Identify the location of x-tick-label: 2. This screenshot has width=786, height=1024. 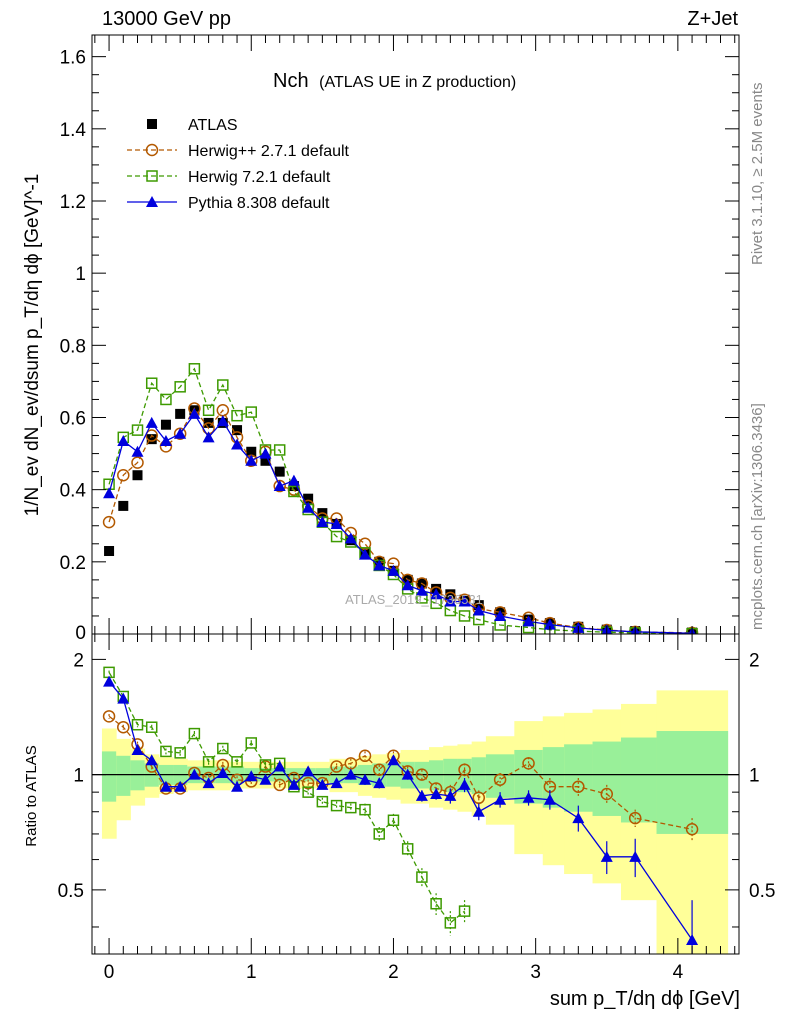
(393, 972).